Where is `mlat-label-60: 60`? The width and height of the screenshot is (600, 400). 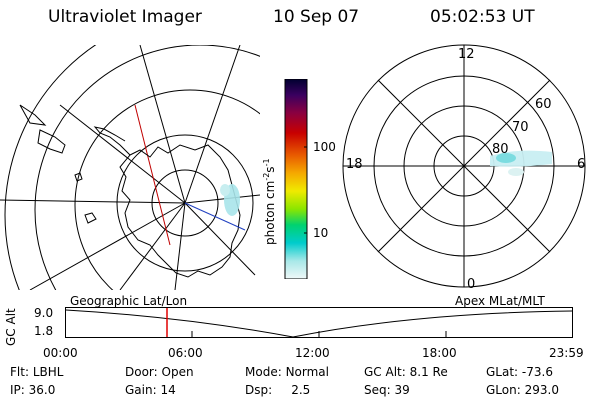 mlat-label-60: 60 is located at coordinates (543, 104).